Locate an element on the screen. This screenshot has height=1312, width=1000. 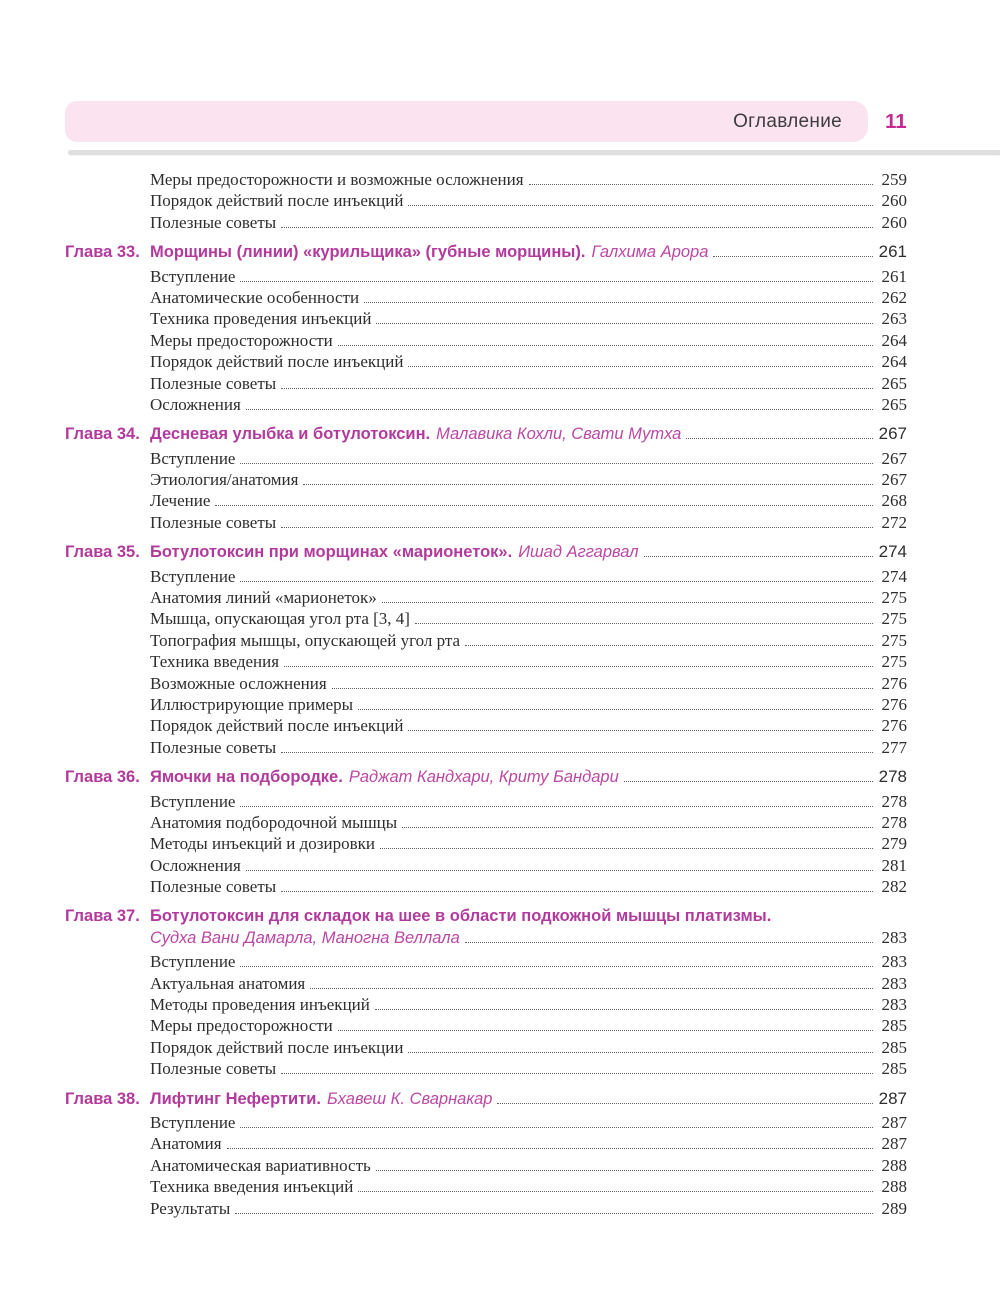
entry-title: Анатомия линий «марионеток» is located at coordinates (263, 598).